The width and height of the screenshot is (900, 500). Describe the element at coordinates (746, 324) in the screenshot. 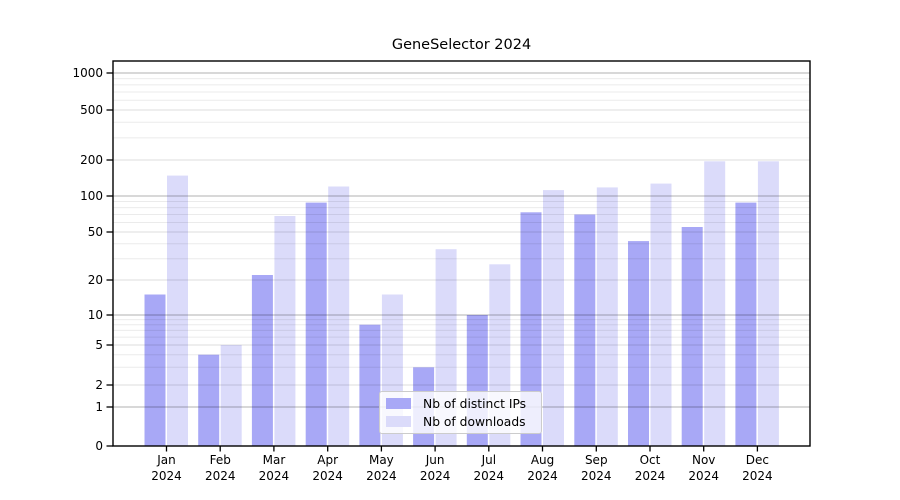

I see `bar-distinct-ips-dec` at that location.